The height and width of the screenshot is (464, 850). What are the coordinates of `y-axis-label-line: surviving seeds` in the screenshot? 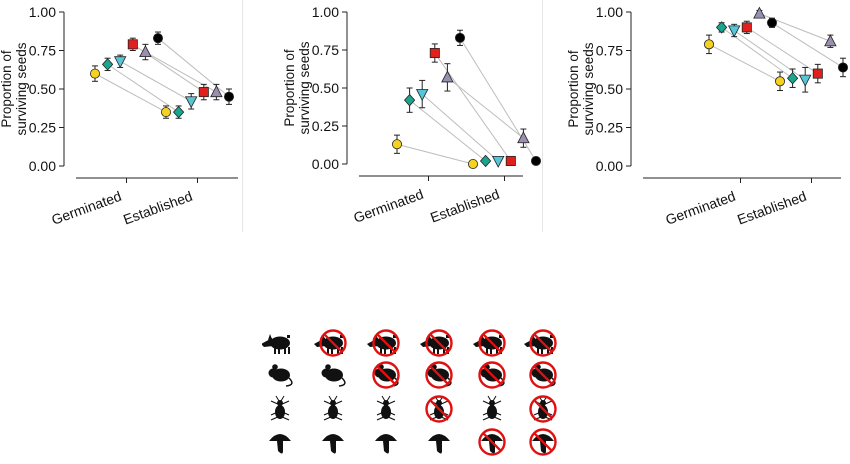 It's located at (588, 88).